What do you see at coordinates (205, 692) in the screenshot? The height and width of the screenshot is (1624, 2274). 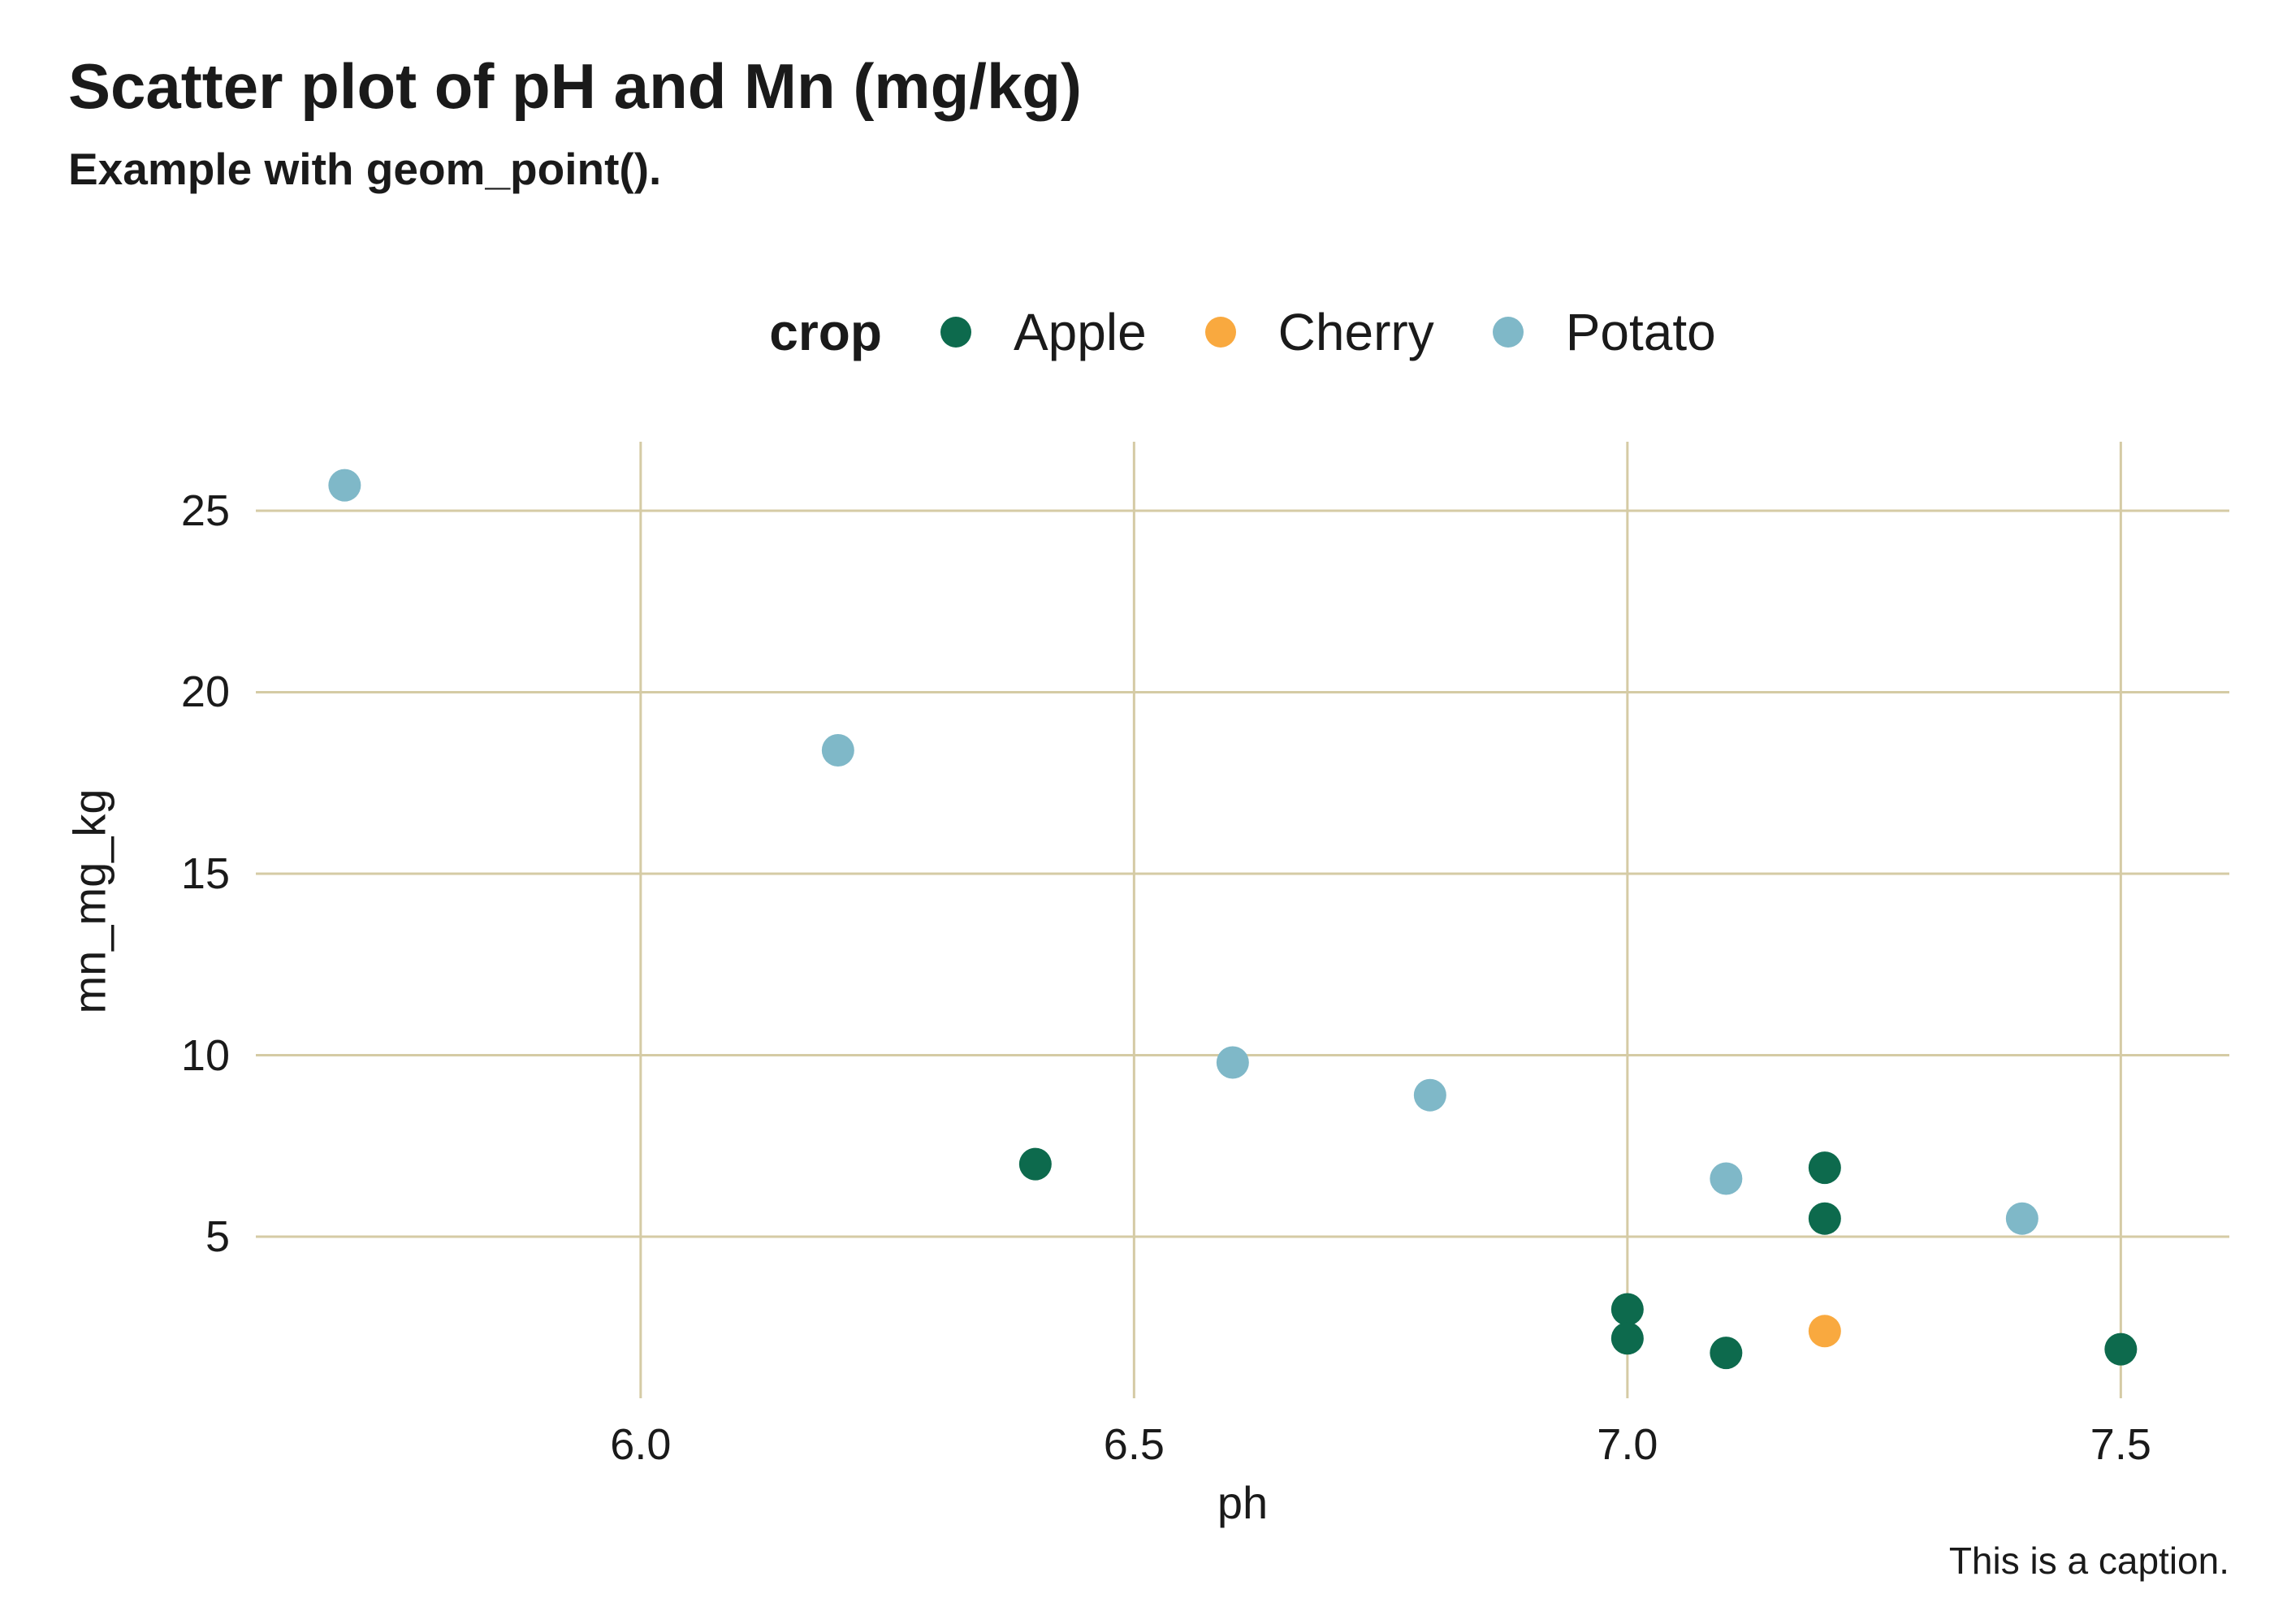 I see `y-tick-label: 20` at bounding box center [205, 692].